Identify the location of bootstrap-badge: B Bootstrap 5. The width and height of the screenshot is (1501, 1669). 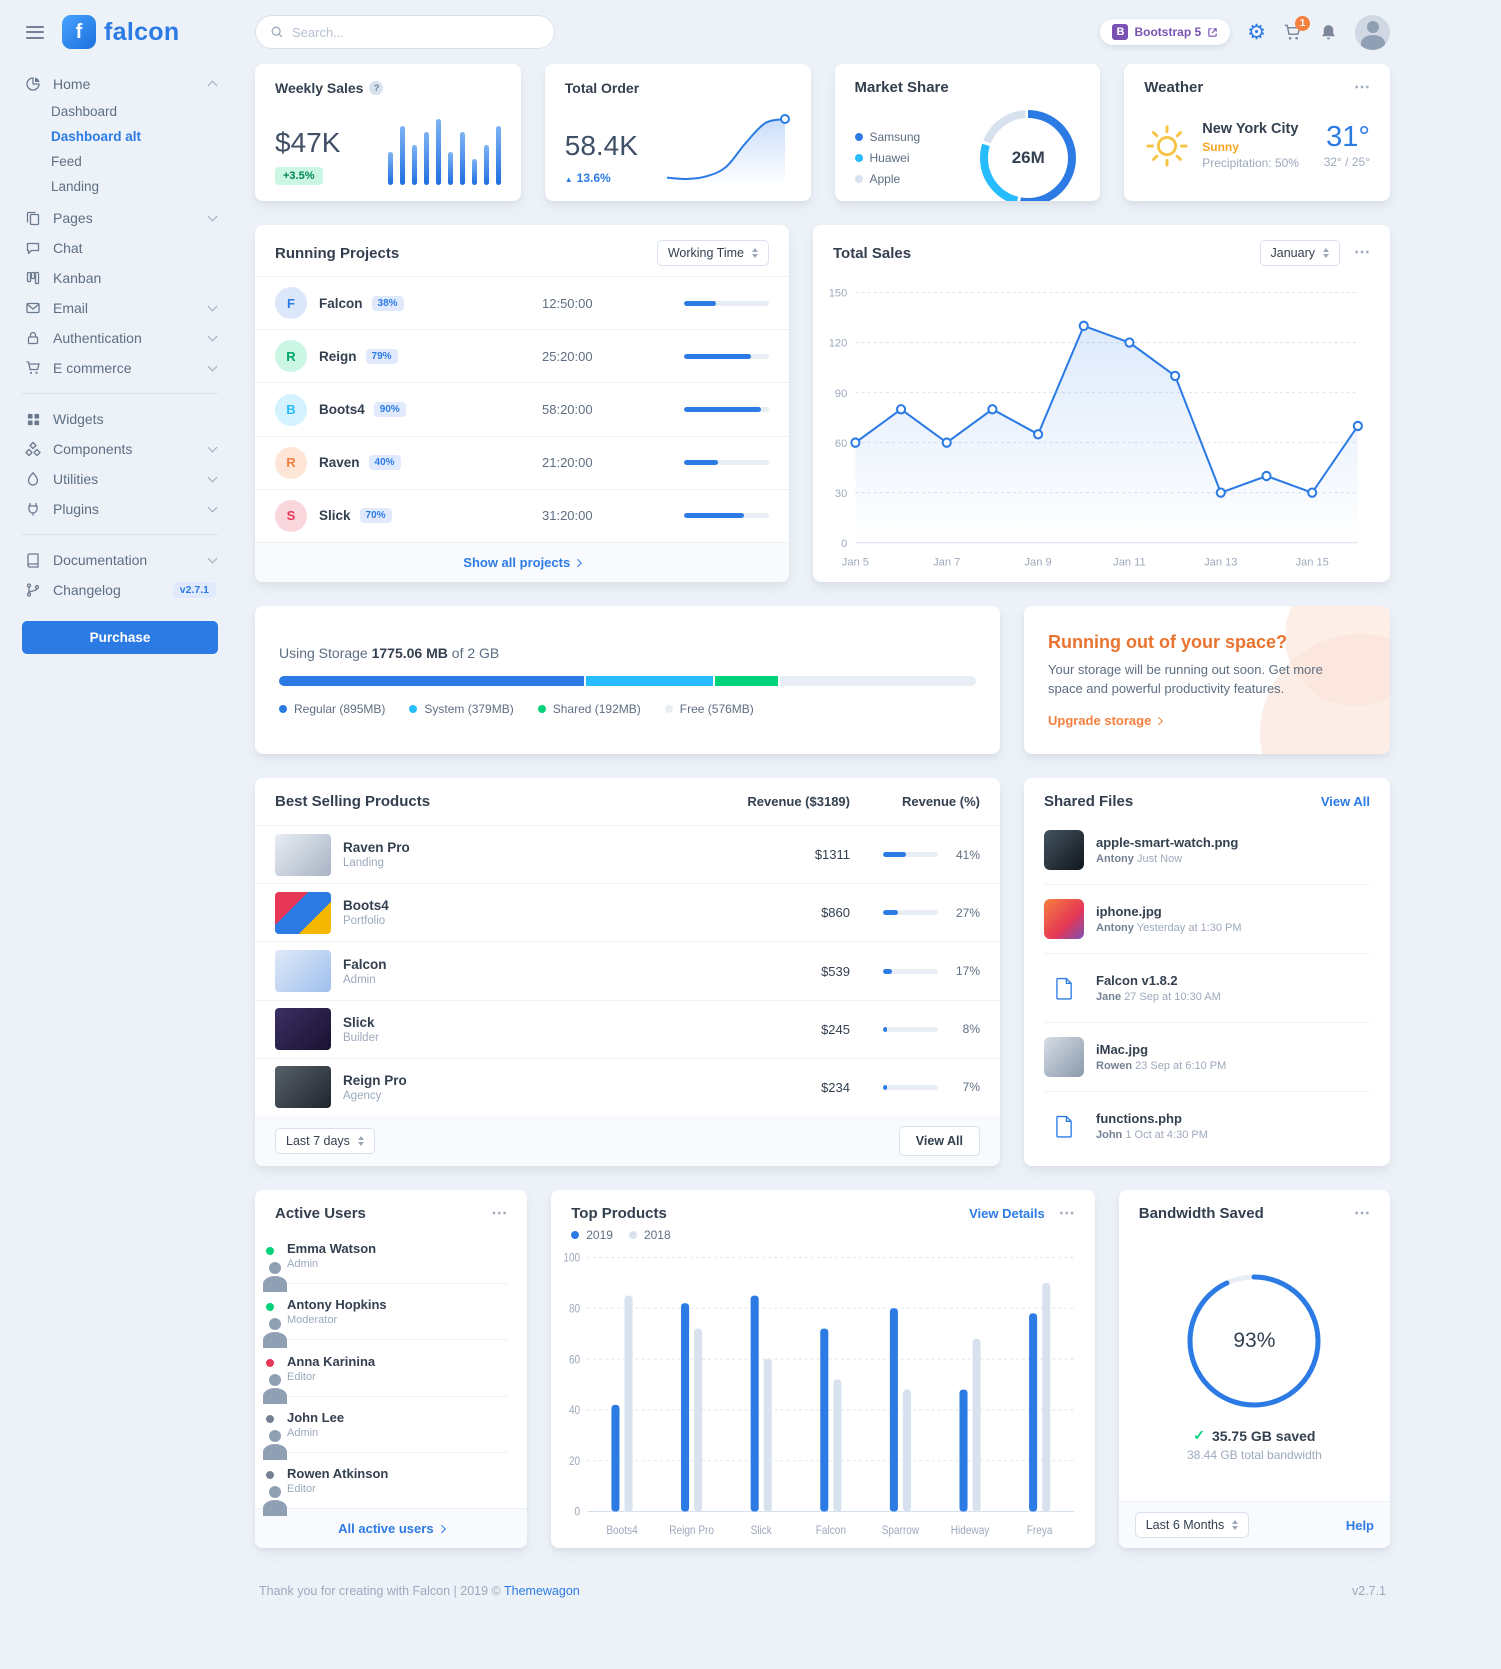
(1165, 32).